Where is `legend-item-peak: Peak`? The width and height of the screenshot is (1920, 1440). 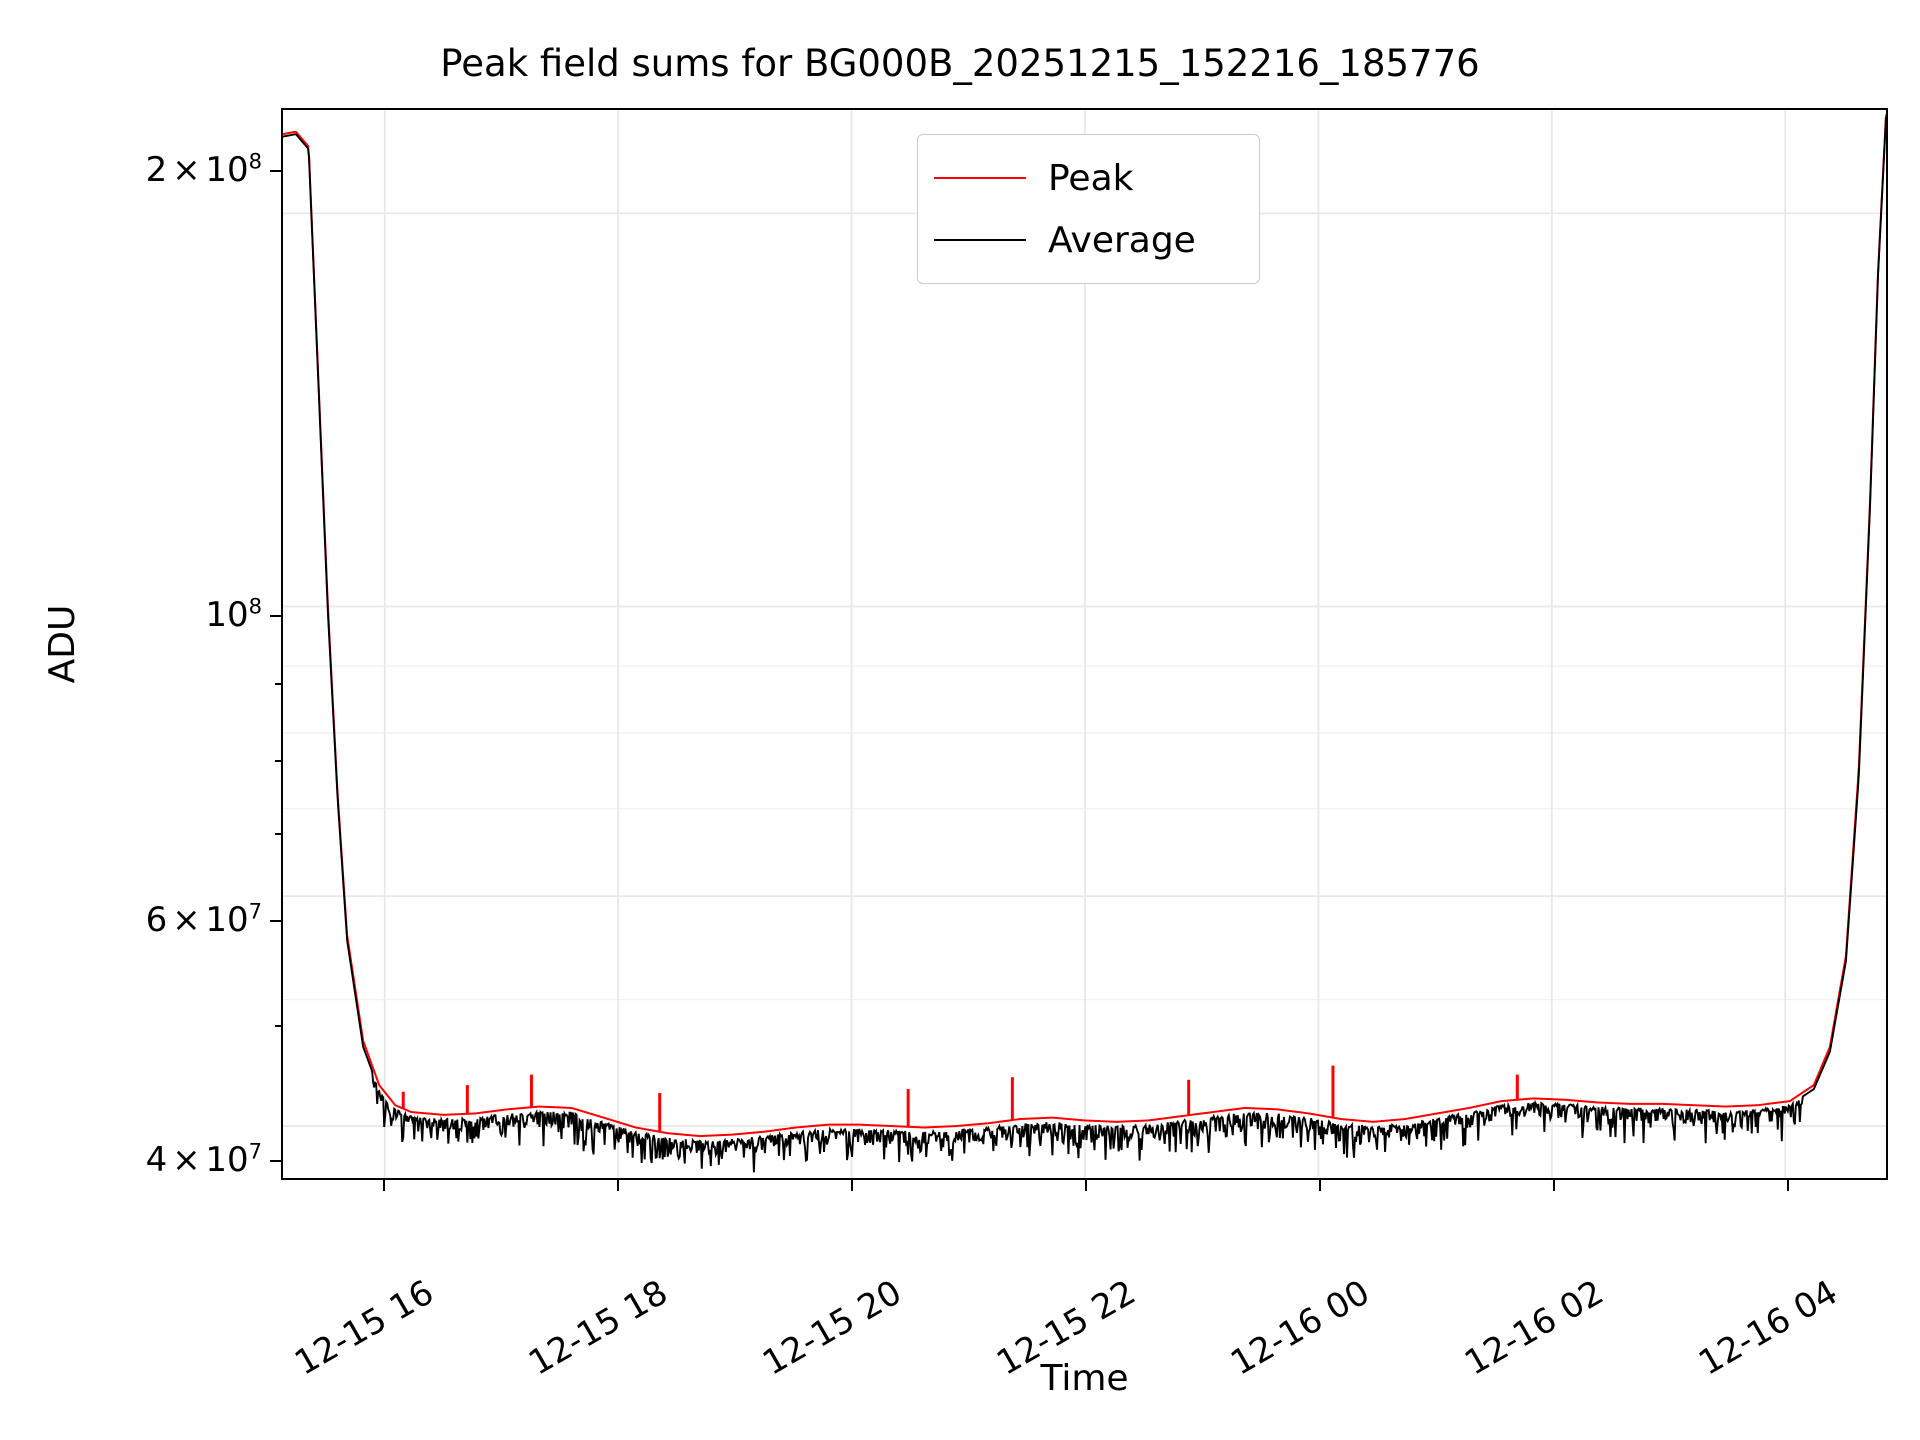
legend-item-peak: Peak is located at coordinates (1088, 178).